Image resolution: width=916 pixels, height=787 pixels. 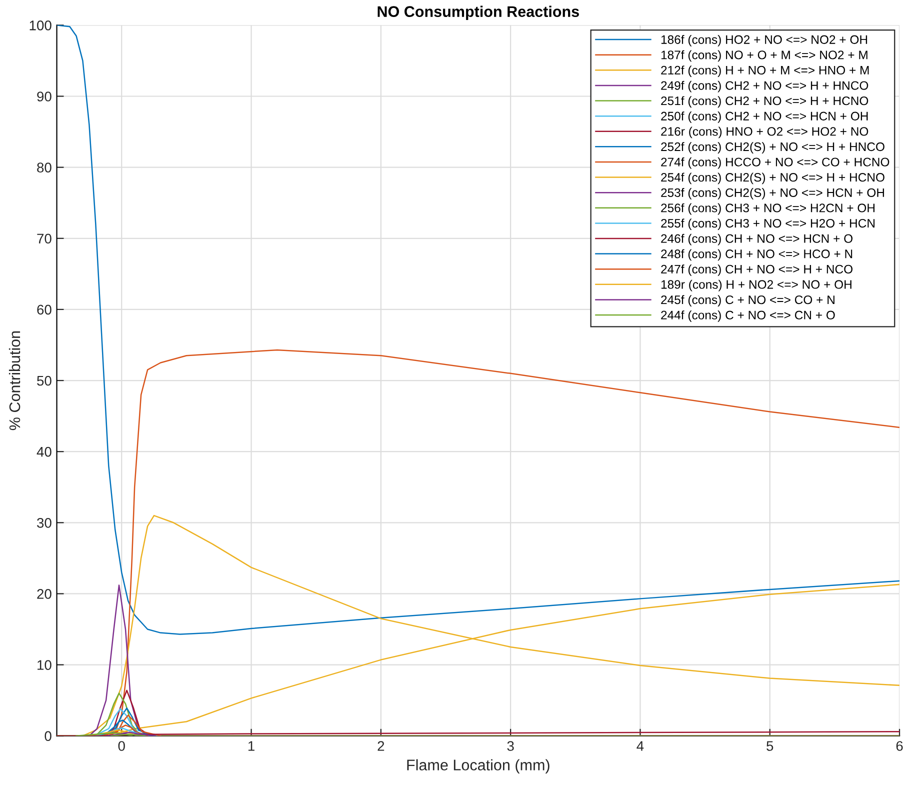 What do you see at coordinates (251, 746) in the screenshot?
I see `x-tick-label: 1` at bounding box center [251, 746].